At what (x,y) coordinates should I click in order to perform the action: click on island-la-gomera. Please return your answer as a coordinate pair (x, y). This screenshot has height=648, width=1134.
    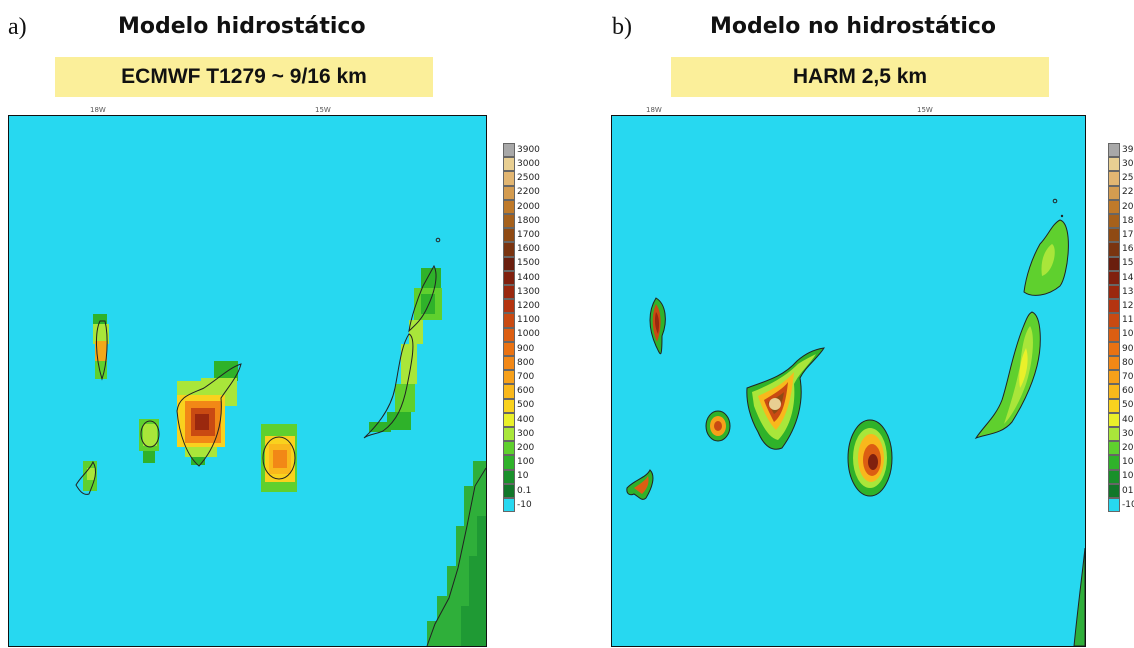
    Looking at the image, I should click on (718, 426).